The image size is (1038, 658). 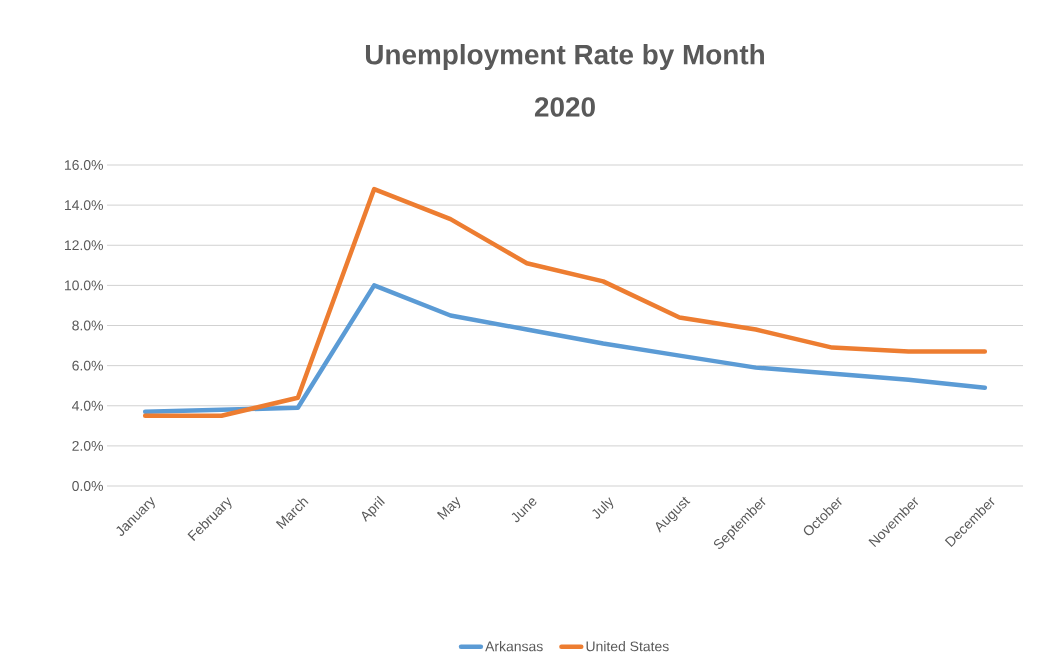 What do you see at coordinates (87, 325) in the screenshot?
I see `y-tick-label: 8.0%` at bounding box center [87, 325].